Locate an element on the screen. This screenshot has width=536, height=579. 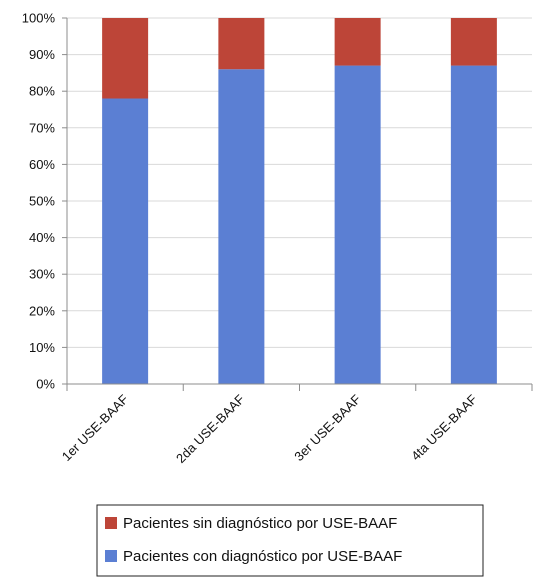
y-tick-label: 50% is located at coordinates (42, 201).